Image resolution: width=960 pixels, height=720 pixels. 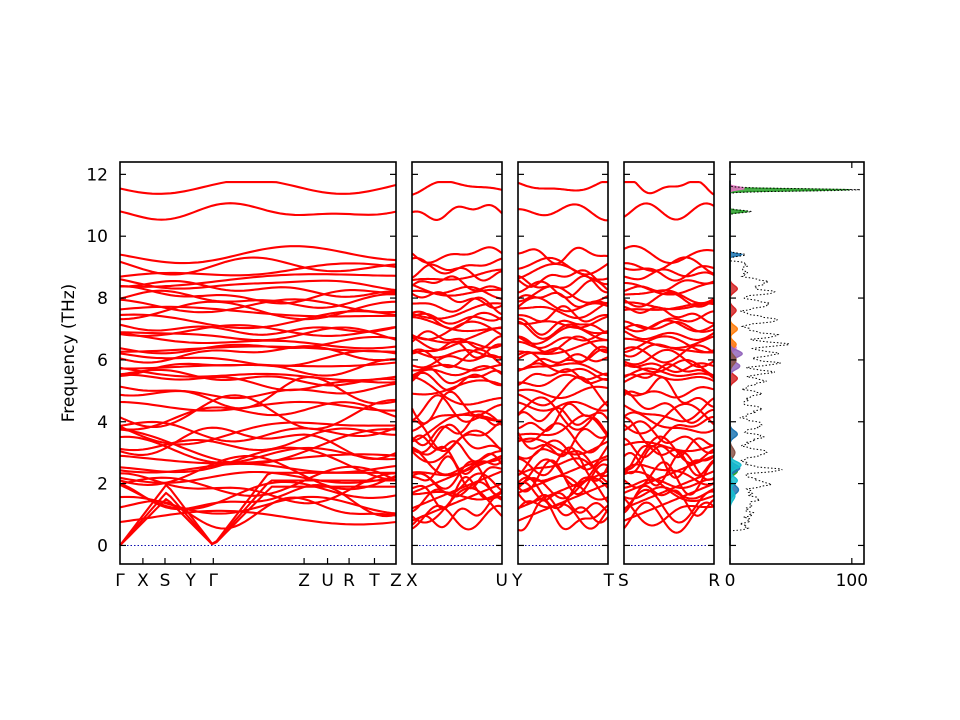 I want to click on x-tick-label-Γ: Γ, so click(x=214, y=581).